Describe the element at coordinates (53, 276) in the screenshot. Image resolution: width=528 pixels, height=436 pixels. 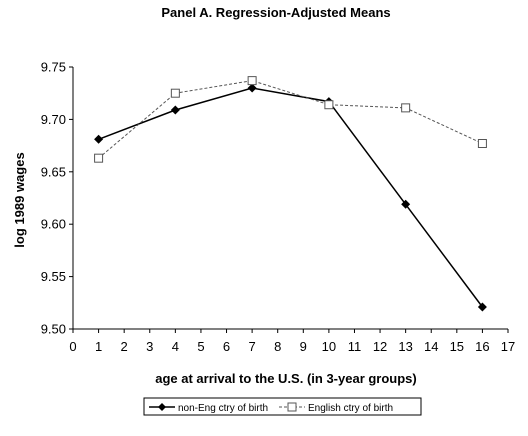
I see `y-tick-label: 9.55` at that location.